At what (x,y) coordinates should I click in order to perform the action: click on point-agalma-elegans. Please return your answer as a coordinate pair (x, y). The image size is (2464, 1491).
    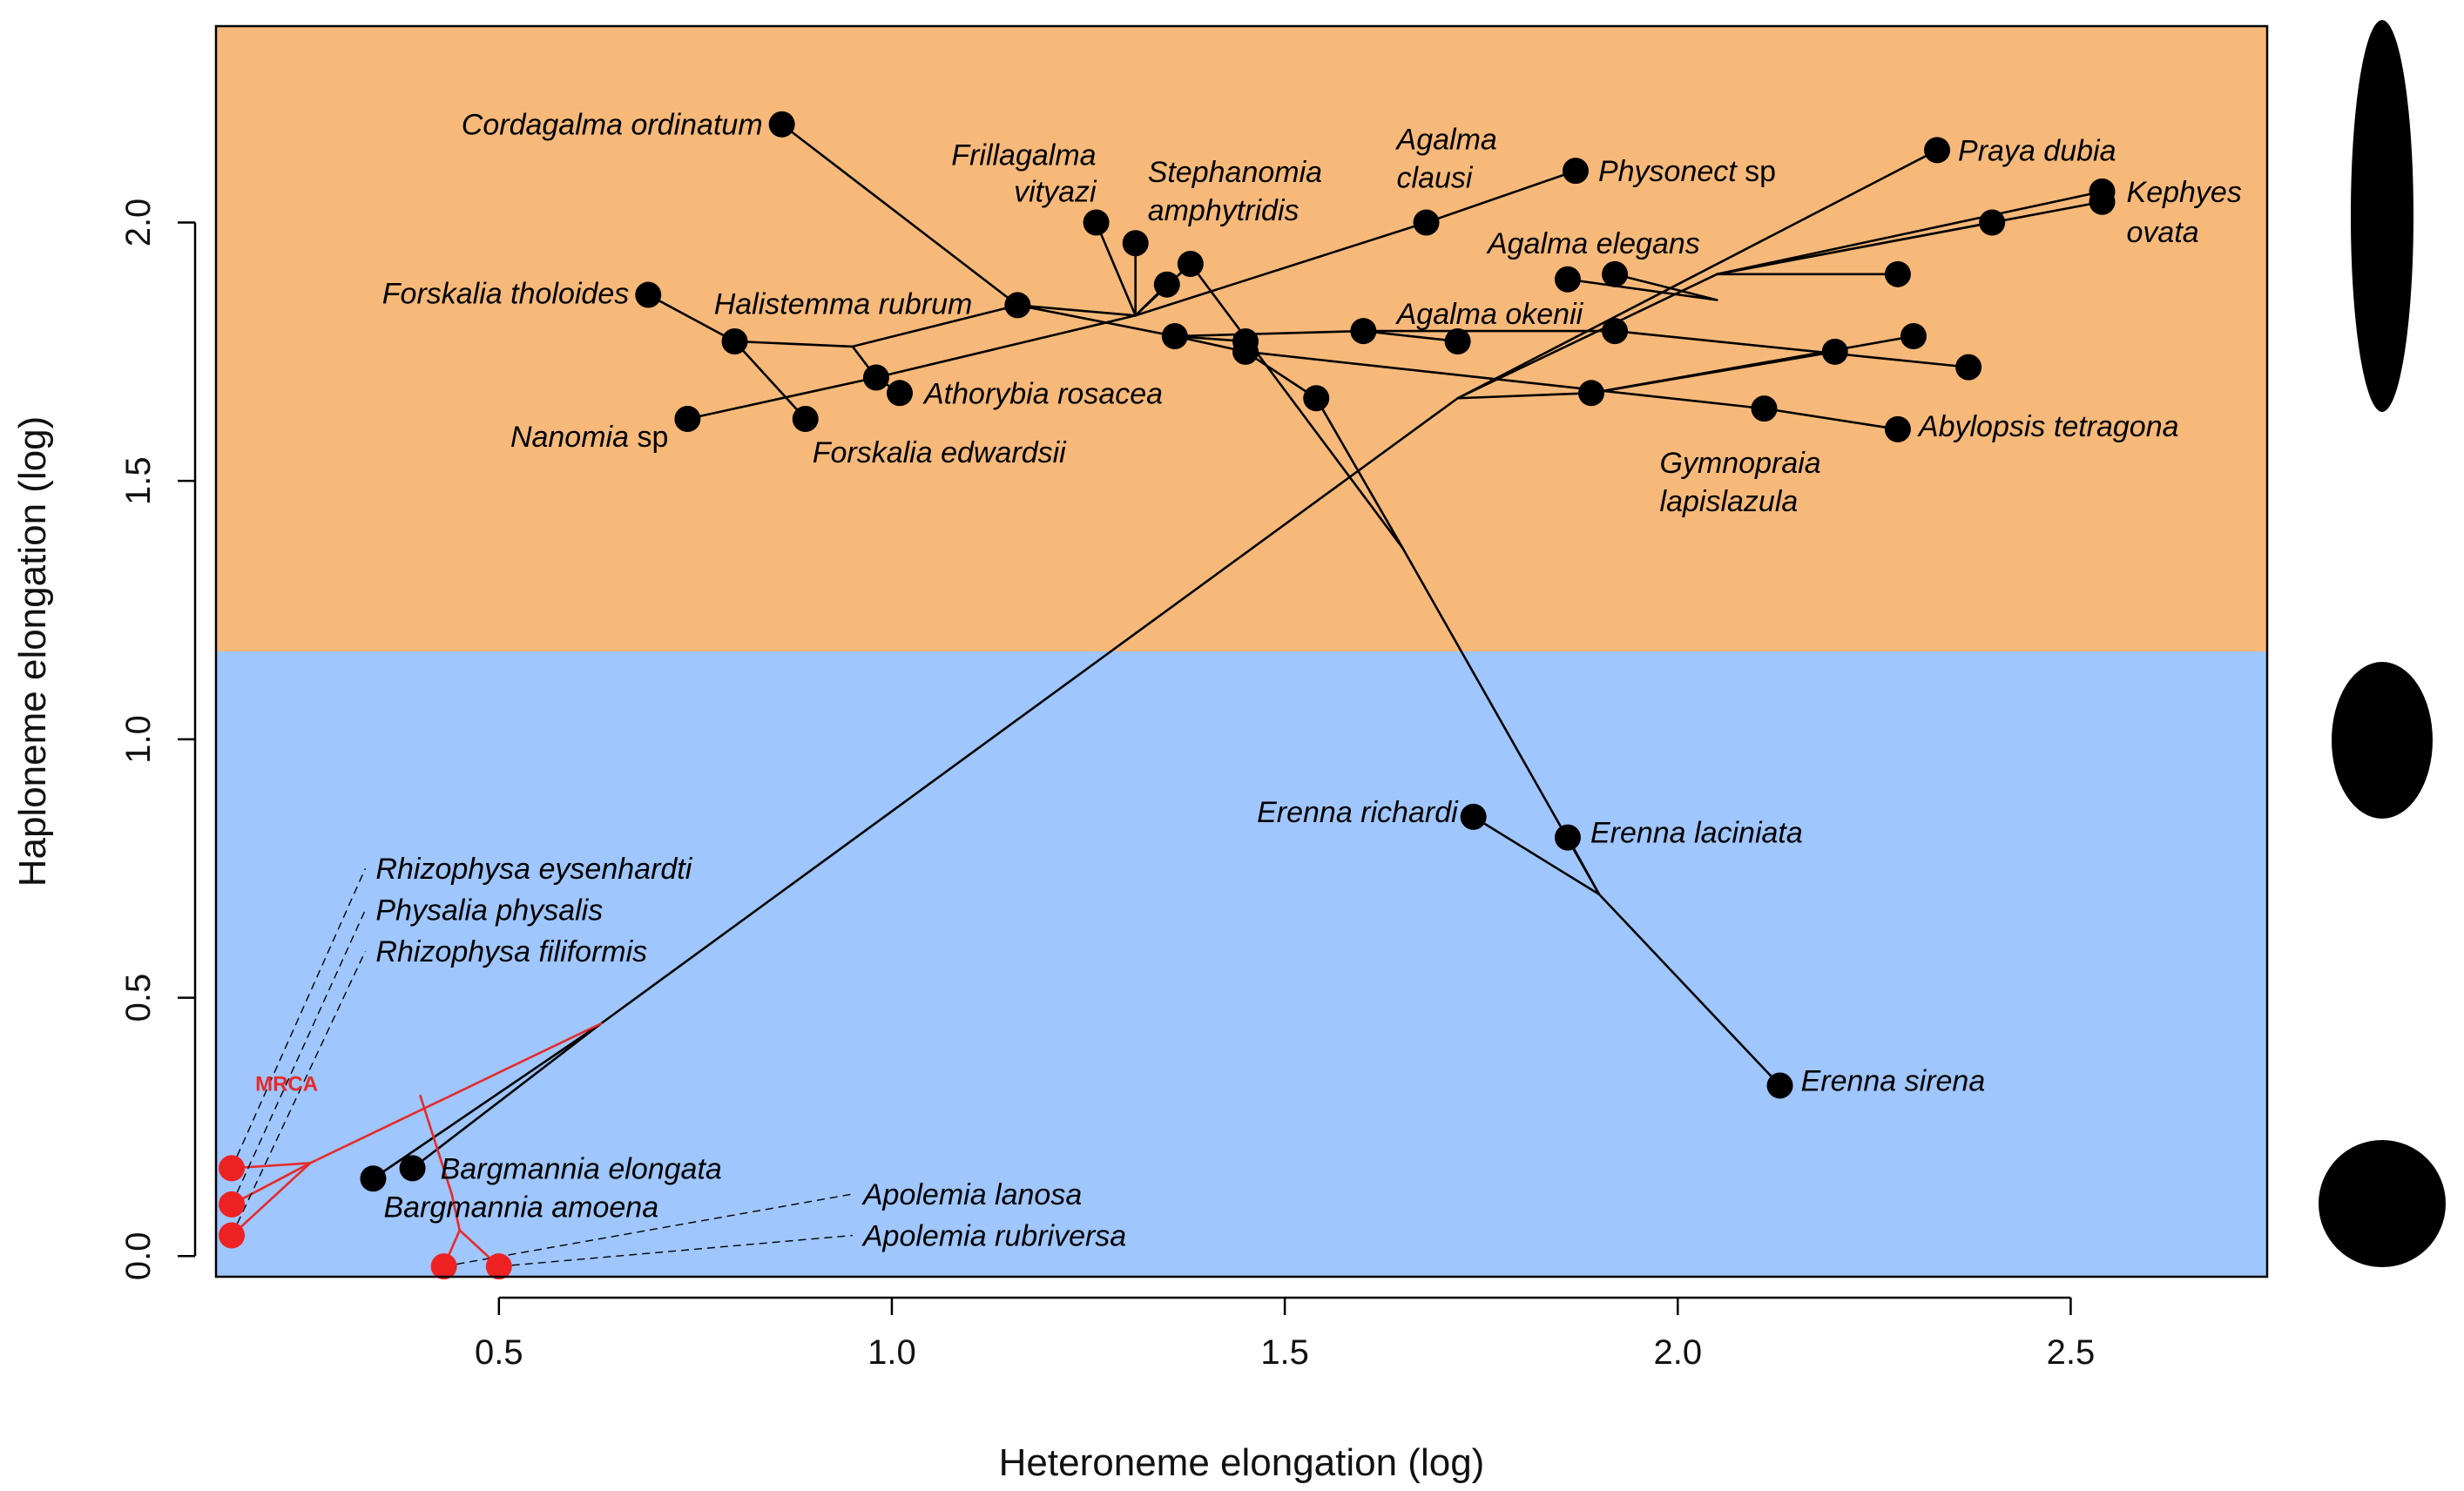
    Looking at the image, I should click on (1567, 280).